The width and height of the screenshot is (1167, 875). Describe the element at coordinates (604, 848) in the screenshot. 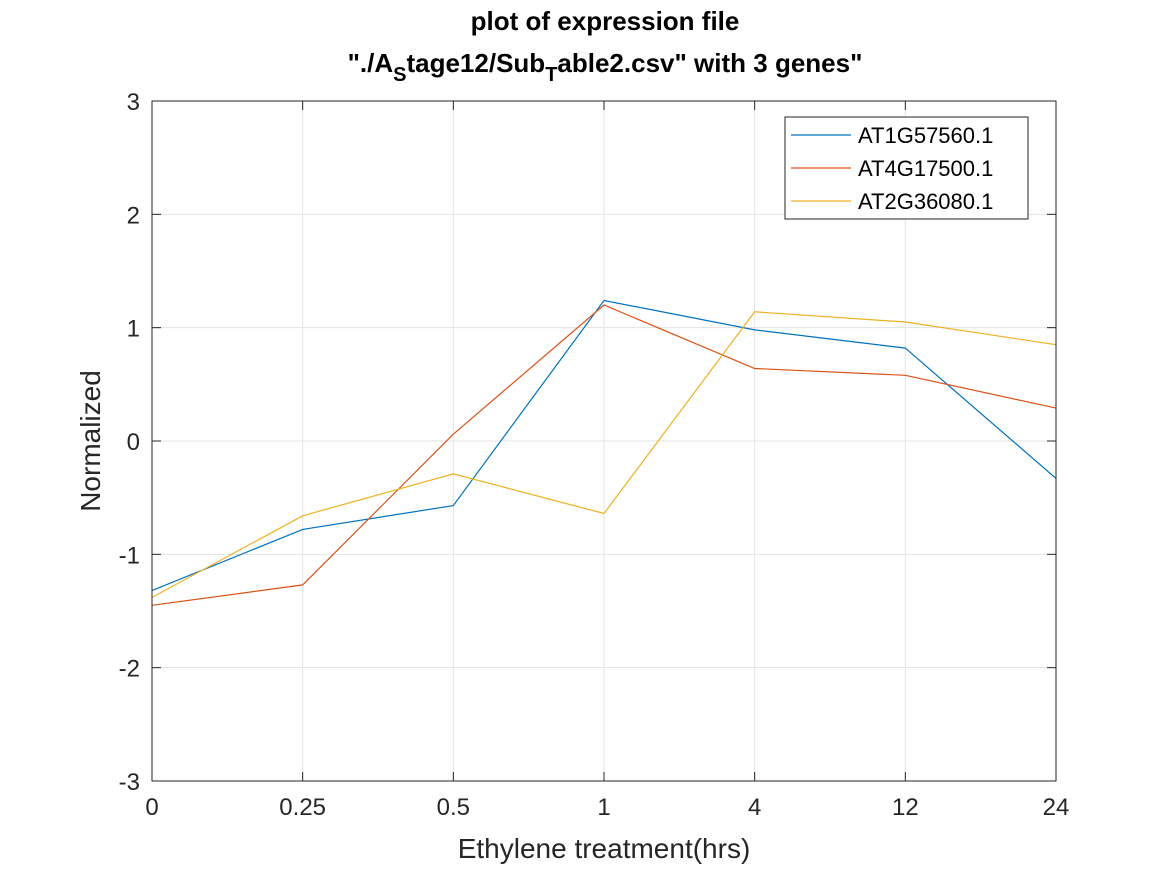

I see `x-axis-label: Ethylene treatment(hrs)` at that location.